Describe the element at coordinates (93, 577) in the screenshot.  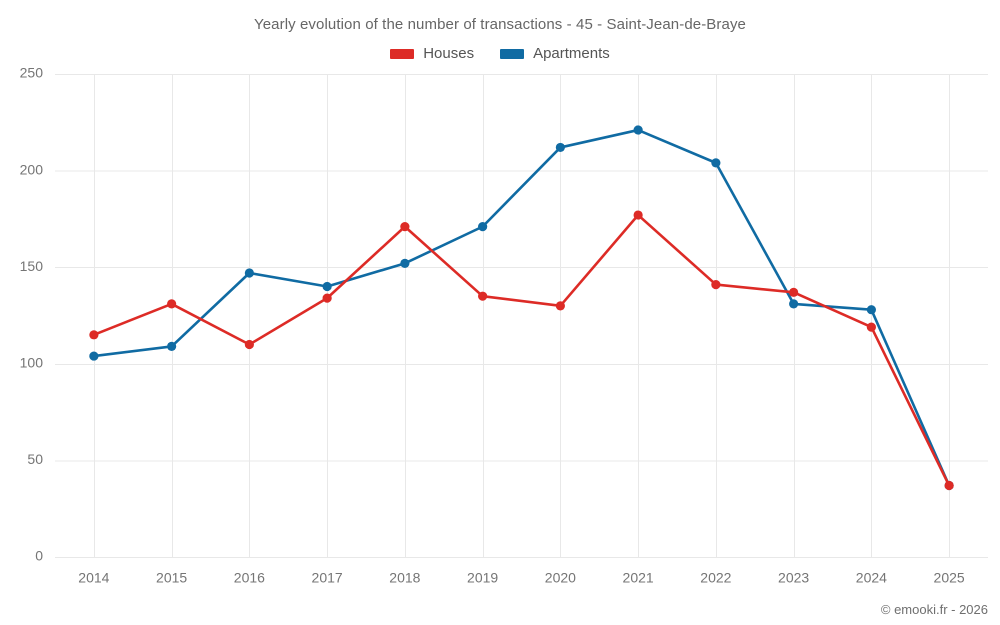
I see `x-axis-tick-label: 2014` at that location.